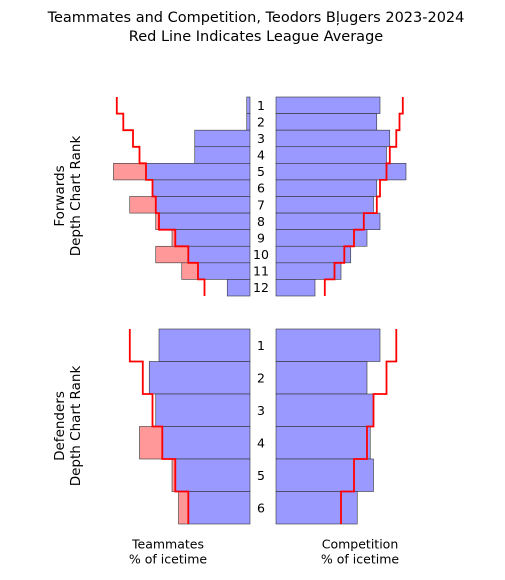  I want to click on competition-axis-label: Competition% of icetime, so click(360, 552).